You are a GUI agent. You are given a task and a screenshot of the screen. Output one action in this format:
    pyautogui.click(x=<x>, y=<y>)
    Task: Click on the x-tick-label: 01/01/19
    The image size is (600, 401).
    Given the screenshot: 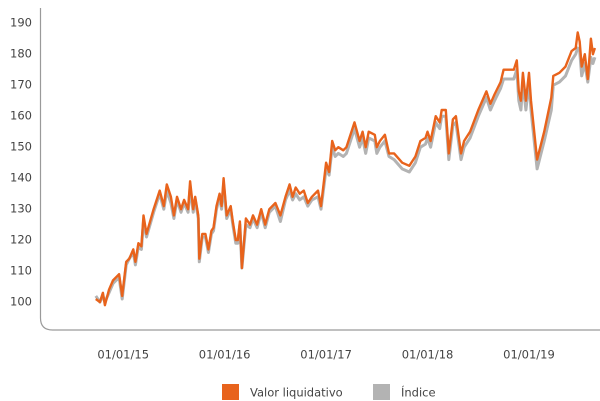 What is the action you would take?
    pyautogui.click(x=529, y=355)
    